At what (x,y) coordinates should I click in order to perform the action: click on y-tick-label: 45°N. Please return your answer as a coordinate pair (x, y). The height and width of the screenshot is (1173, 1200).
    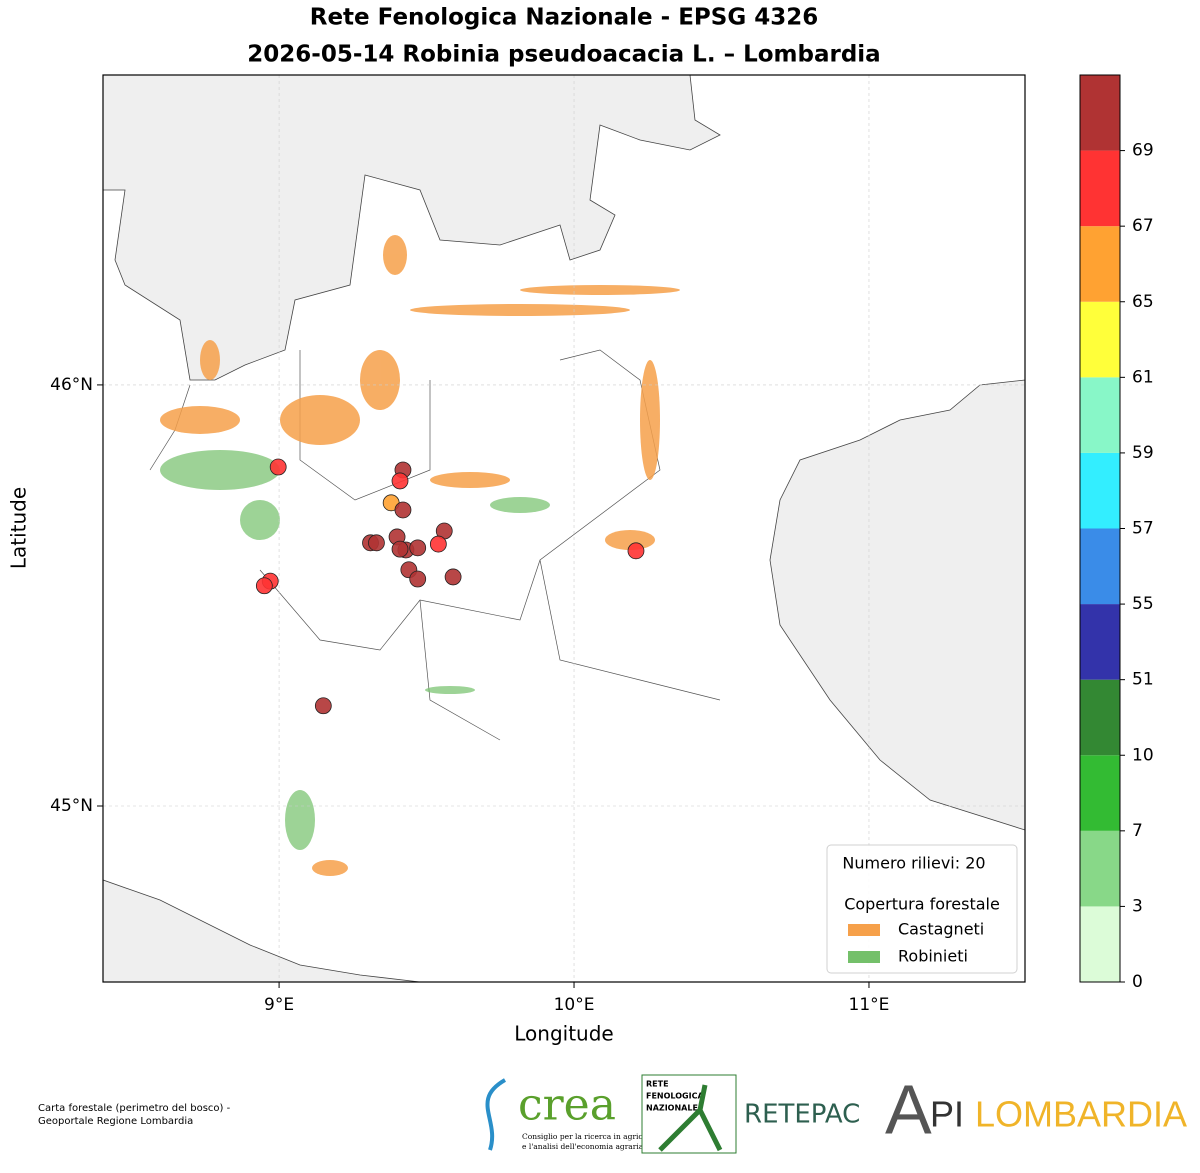
    Looking at the image, I should click on (71, 806).